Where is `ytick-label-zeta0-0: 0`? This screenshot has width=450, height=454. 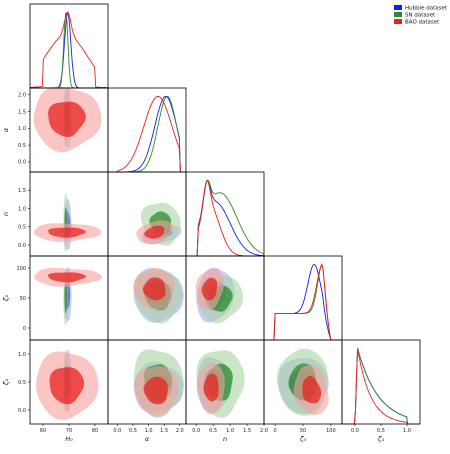 ytick-label-zeta0-0: 0 is located at coordinates (24, 329).